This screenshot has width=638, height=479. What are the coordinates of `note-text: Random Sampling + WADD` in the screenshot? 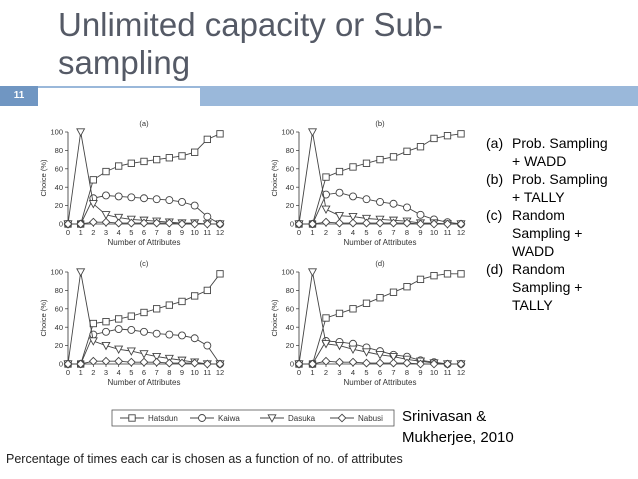 It's located at (547, 233).